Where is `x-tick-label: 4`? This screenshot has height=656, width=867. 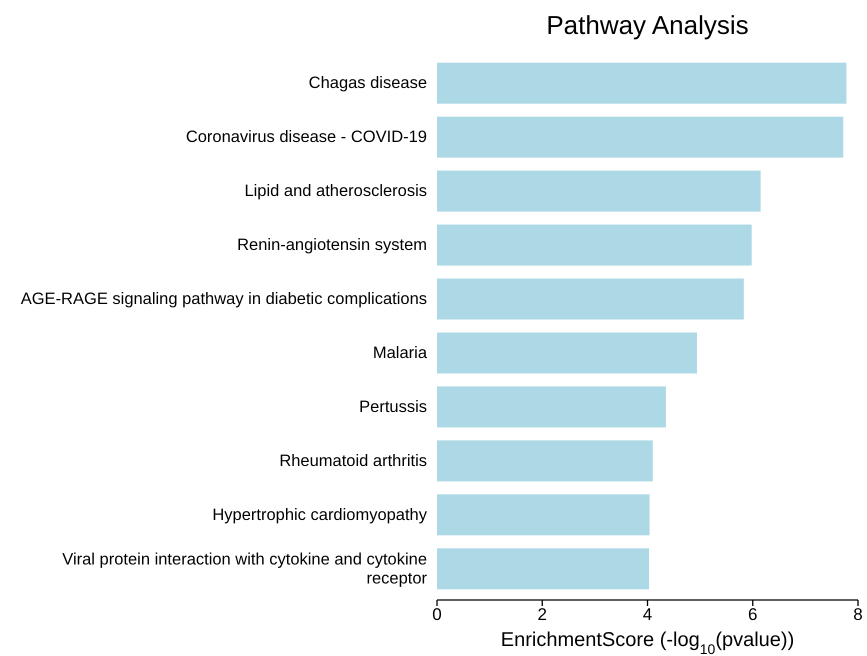
x-tick-label: 4 is located at coordinates (647, 614).